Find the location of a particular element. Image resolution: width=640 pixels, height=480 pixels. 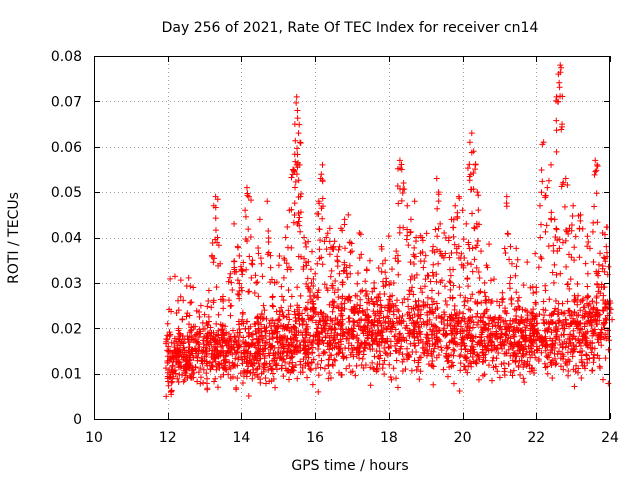

y-tick-label: 0.04 is located at coordinates (66, 239).